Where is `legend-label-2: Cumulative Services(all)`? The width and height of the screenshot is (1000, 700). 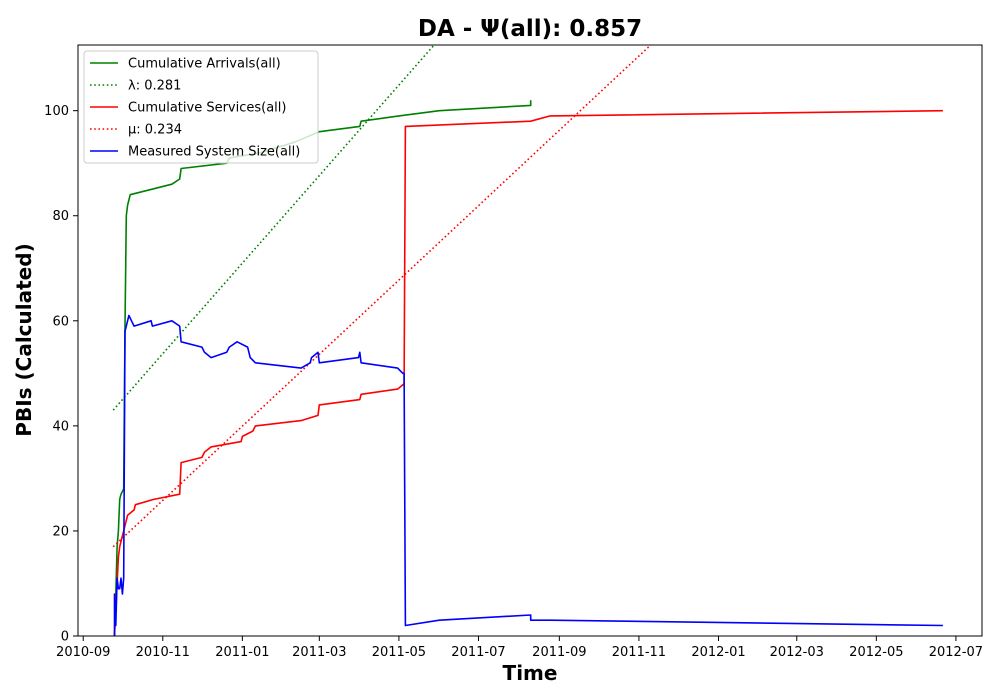 legend-label-2: Cumulative Services(all) is located at coordinates (207, 108).